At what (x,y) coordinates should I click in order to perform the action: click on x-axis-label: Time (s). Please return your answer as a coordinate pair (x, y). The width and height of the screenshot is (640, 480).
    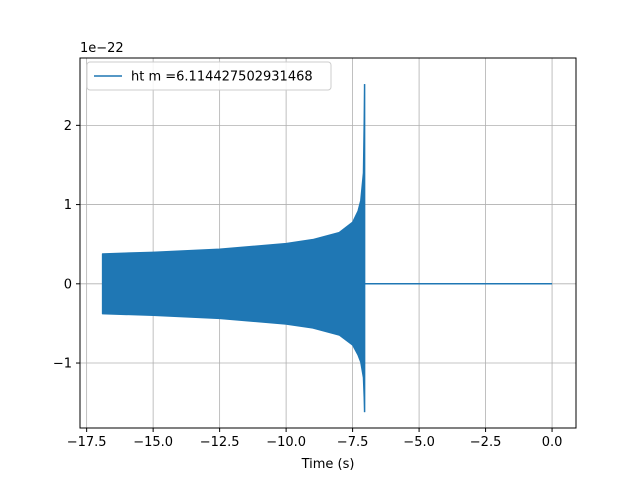
    Looking at the image, I should click on (328, 464).